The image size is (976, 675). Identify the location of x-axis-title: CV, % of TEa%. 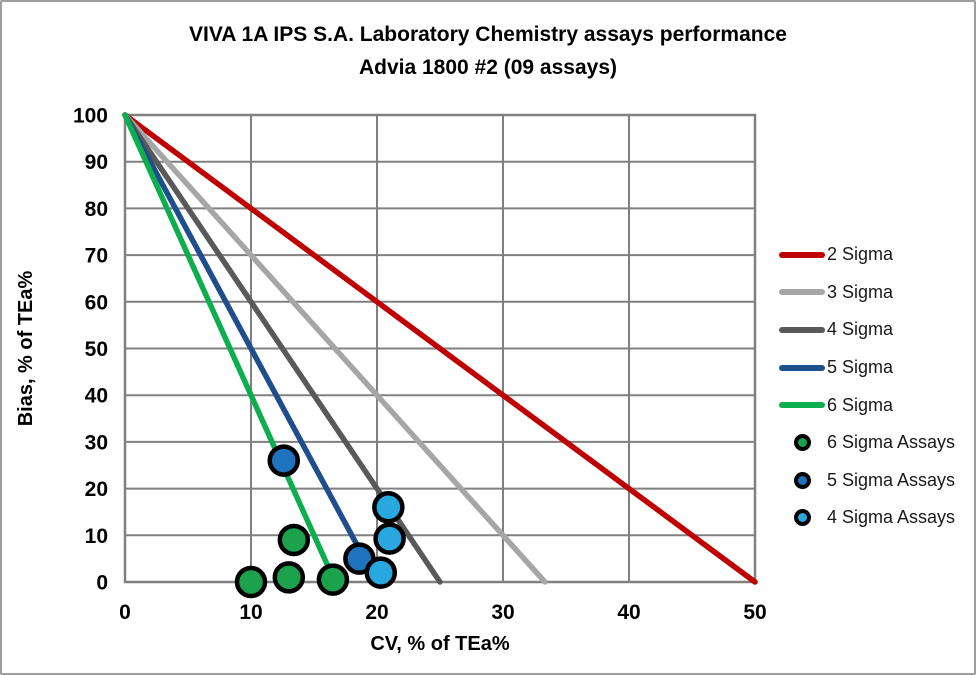
(440, 644).